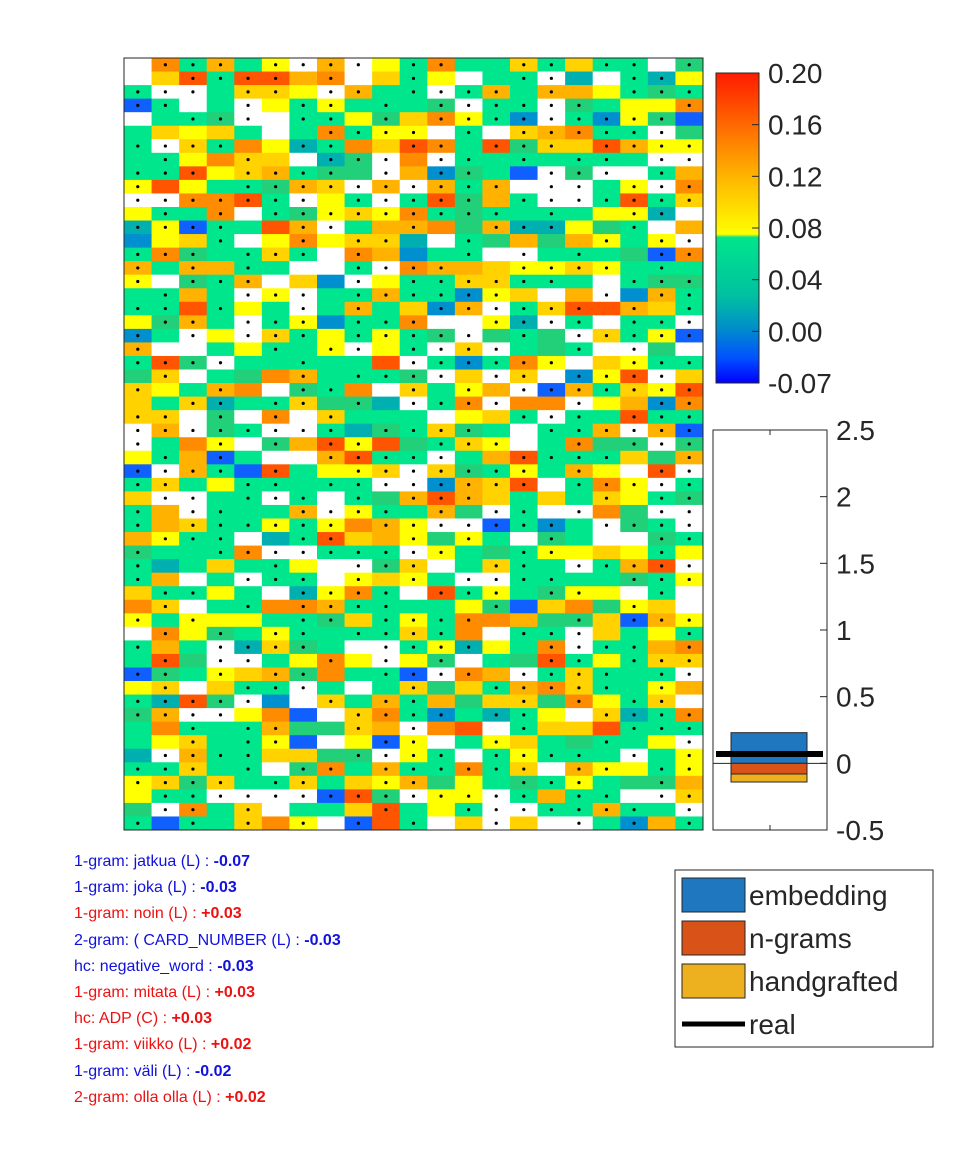 The width and height of the screenshot is (962, 1156). I want to click on feature-row: 1-gram: mitata (L) : +0.03, so click(334, 993).